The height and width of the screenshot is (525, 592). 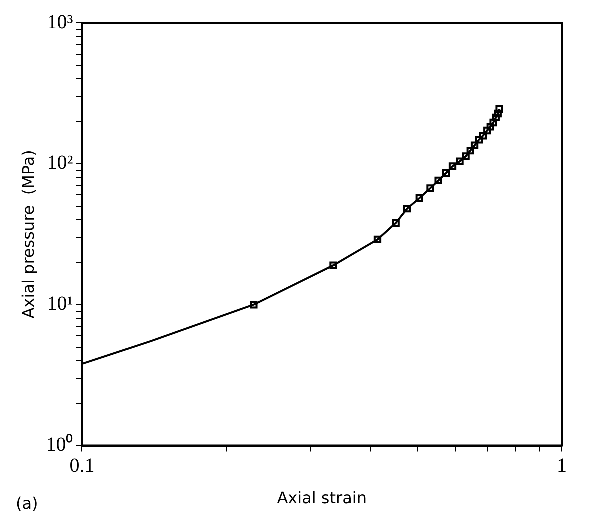 I want to click on x-tick-label: 1, so click(x=562, y=466).